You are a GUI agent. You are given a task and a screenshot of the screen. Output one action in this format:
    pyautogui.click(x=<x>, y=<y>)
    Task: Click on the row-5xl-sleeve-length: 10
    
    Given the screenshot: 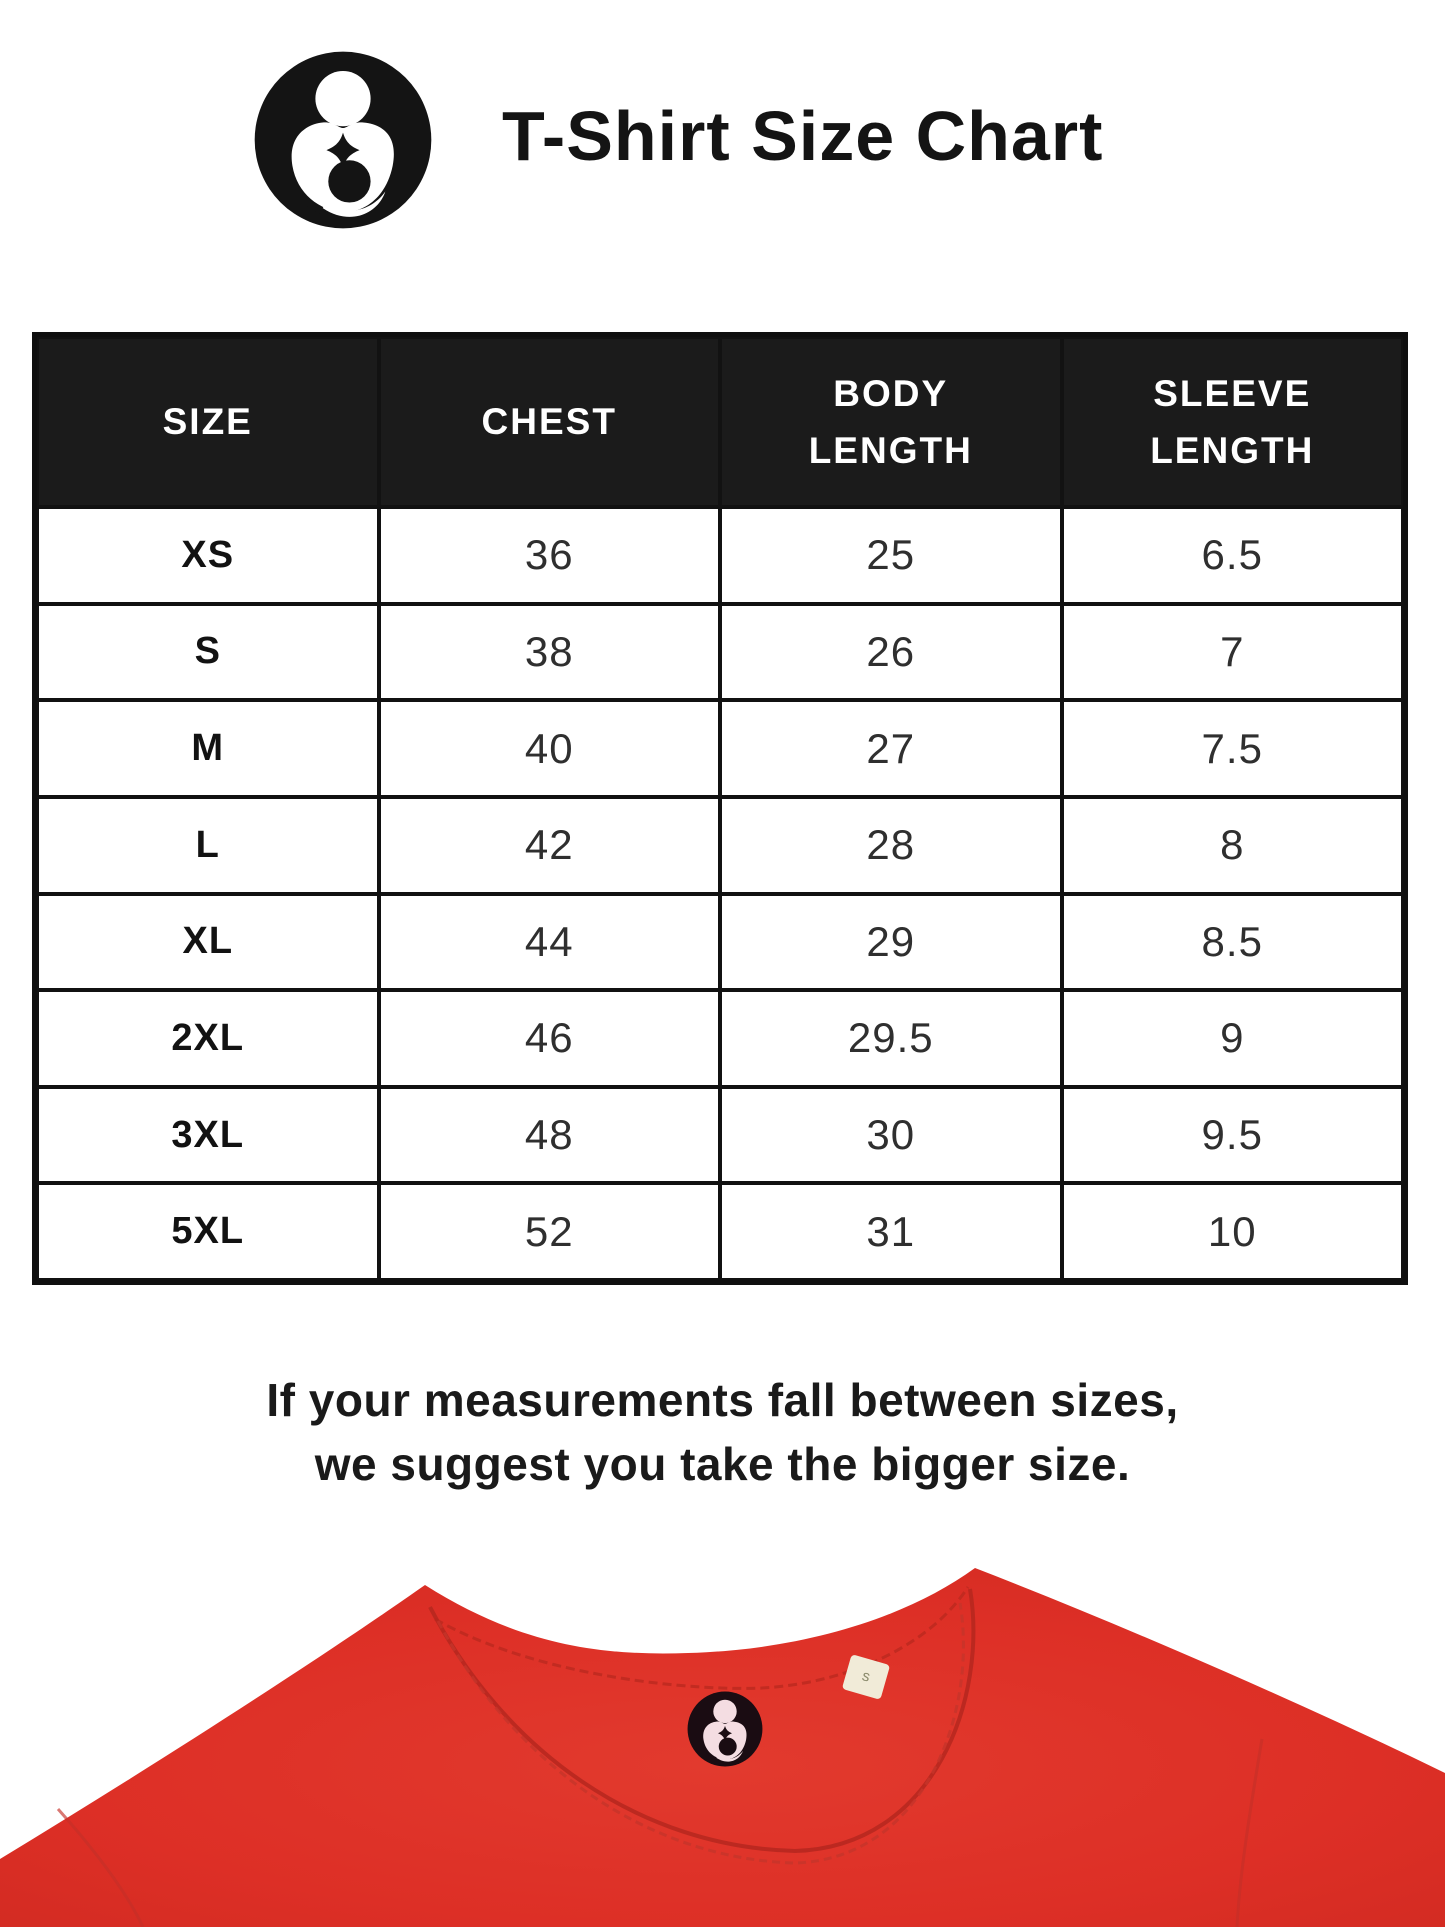 What is the action you would take?
    pyautogui.click(x=1232, y=1231)
    